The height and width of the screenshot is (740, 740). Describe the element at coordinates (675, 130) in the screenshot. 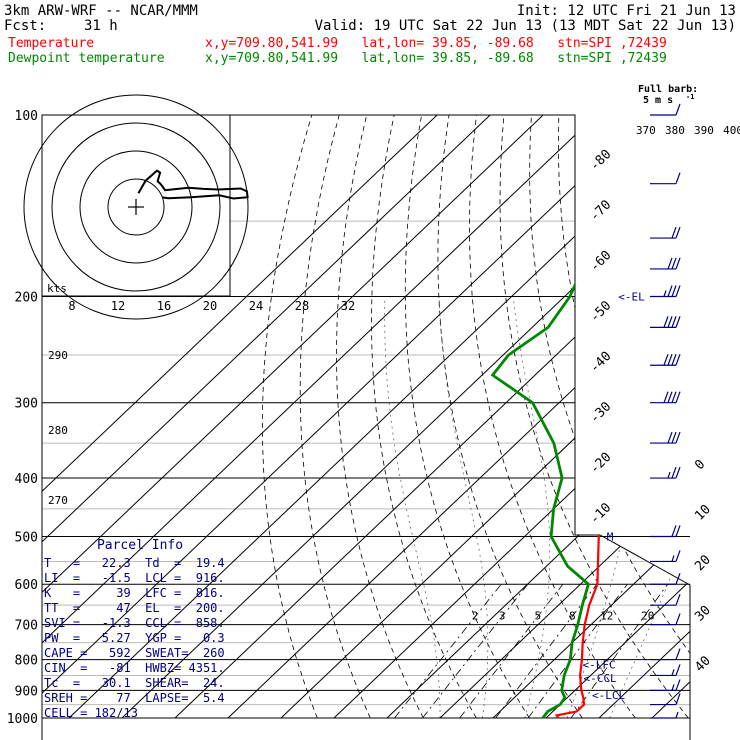

I see `theta-label: 380` at that location.